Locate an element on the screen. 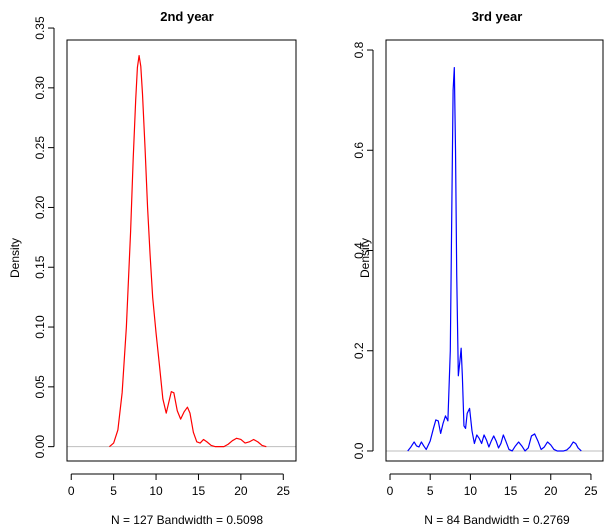  y-tick-label: 0.15 is located at coordinates (40, 267).